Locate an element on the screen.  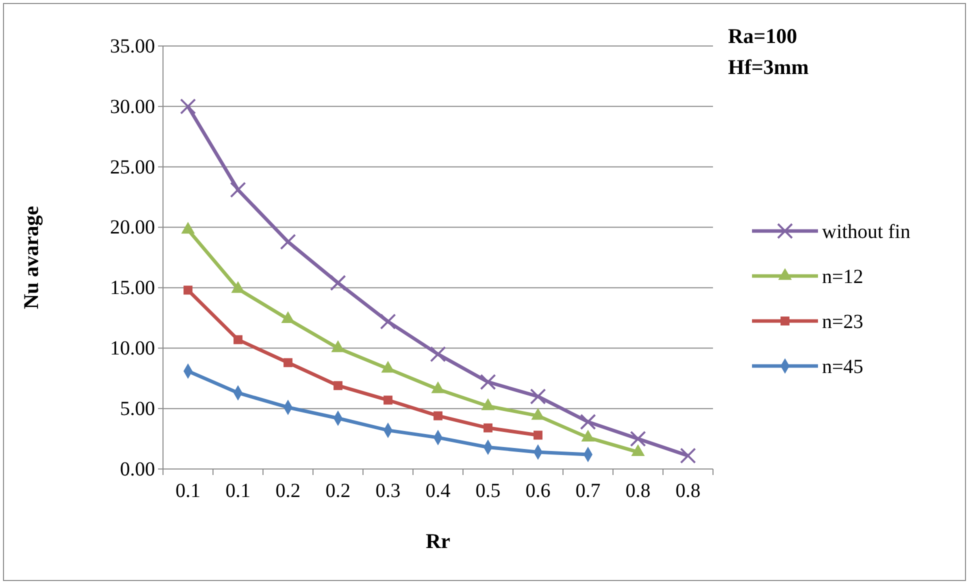
y-tick-label: 25.00 is located at coordinates (132, 167).